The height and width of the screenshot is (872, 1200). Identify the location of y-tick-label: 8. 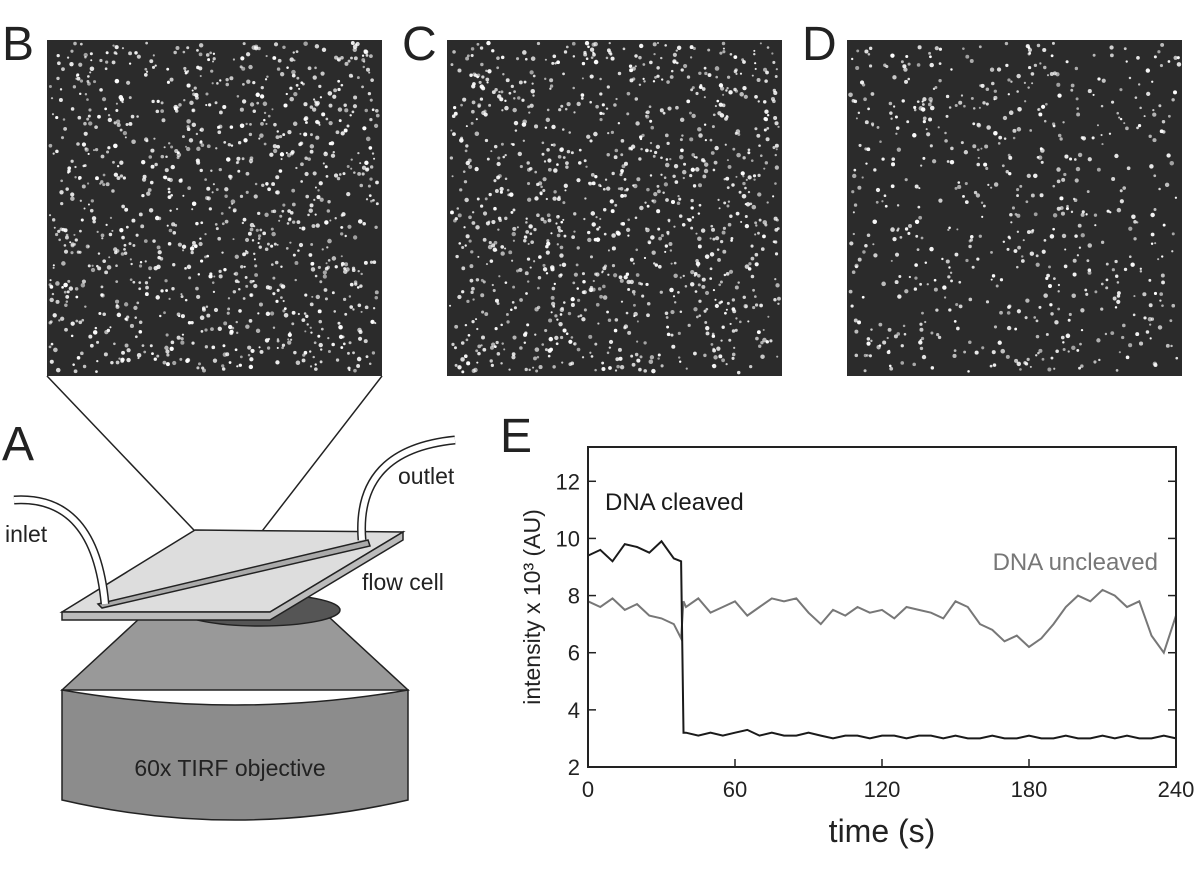
(574, 596).